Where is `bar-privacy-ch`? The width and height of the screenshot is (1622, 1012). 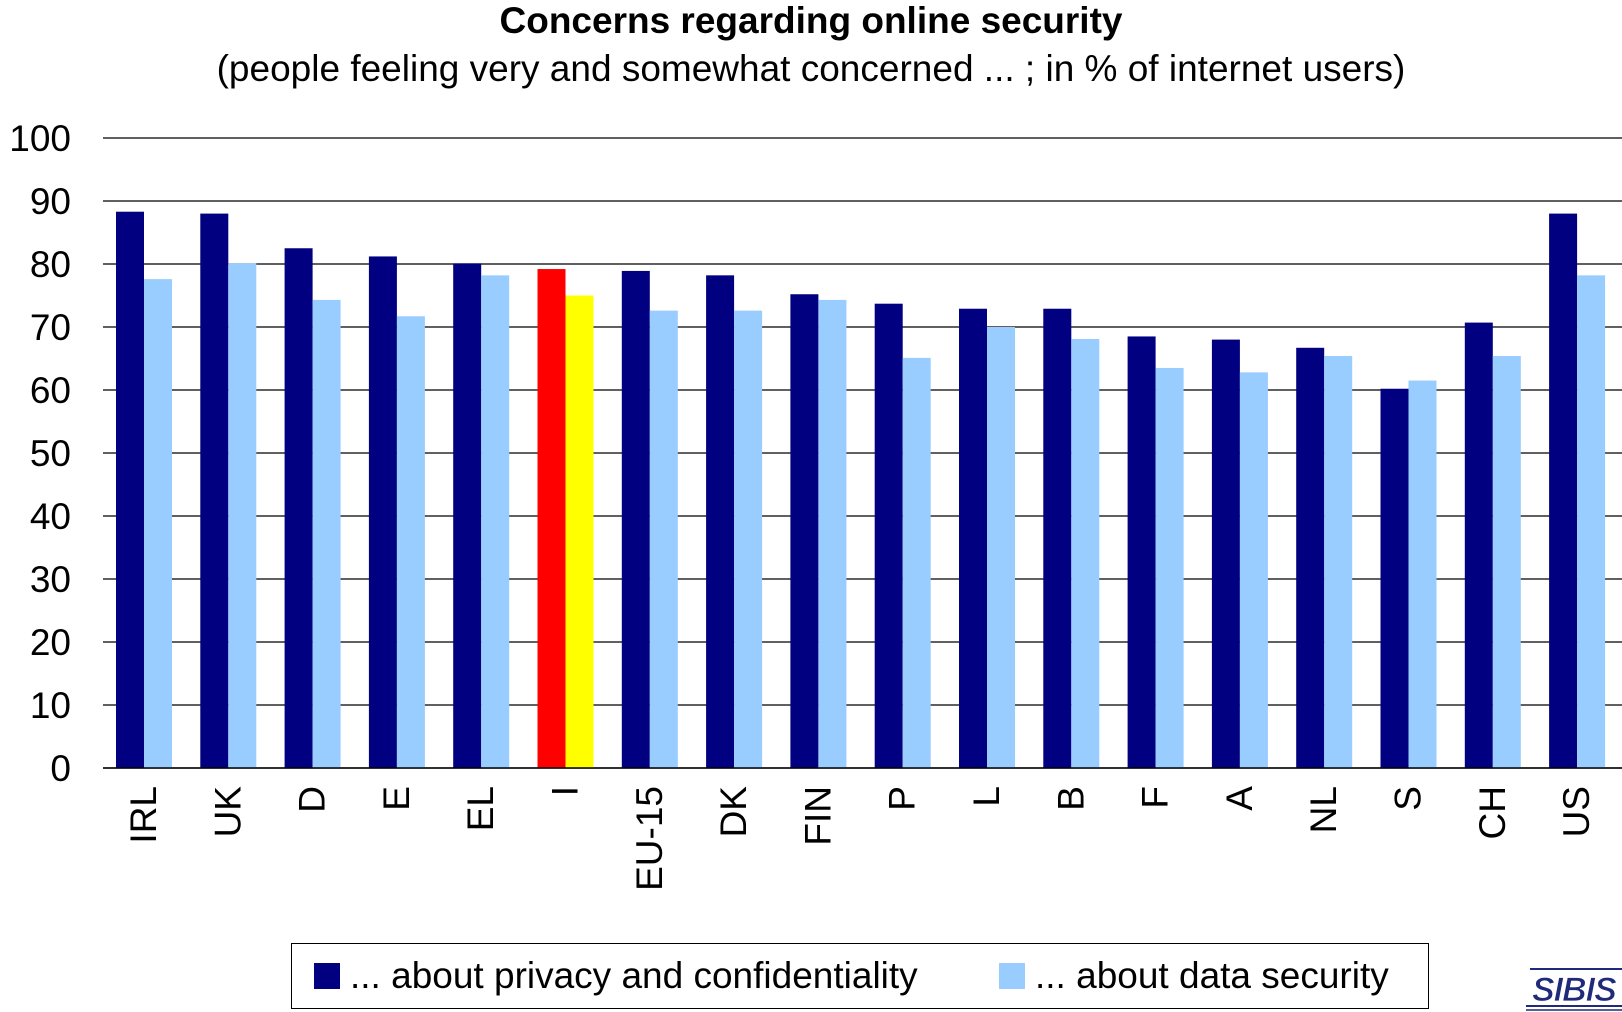 bar-privacy-ch is located at coordinates (1478, 545).